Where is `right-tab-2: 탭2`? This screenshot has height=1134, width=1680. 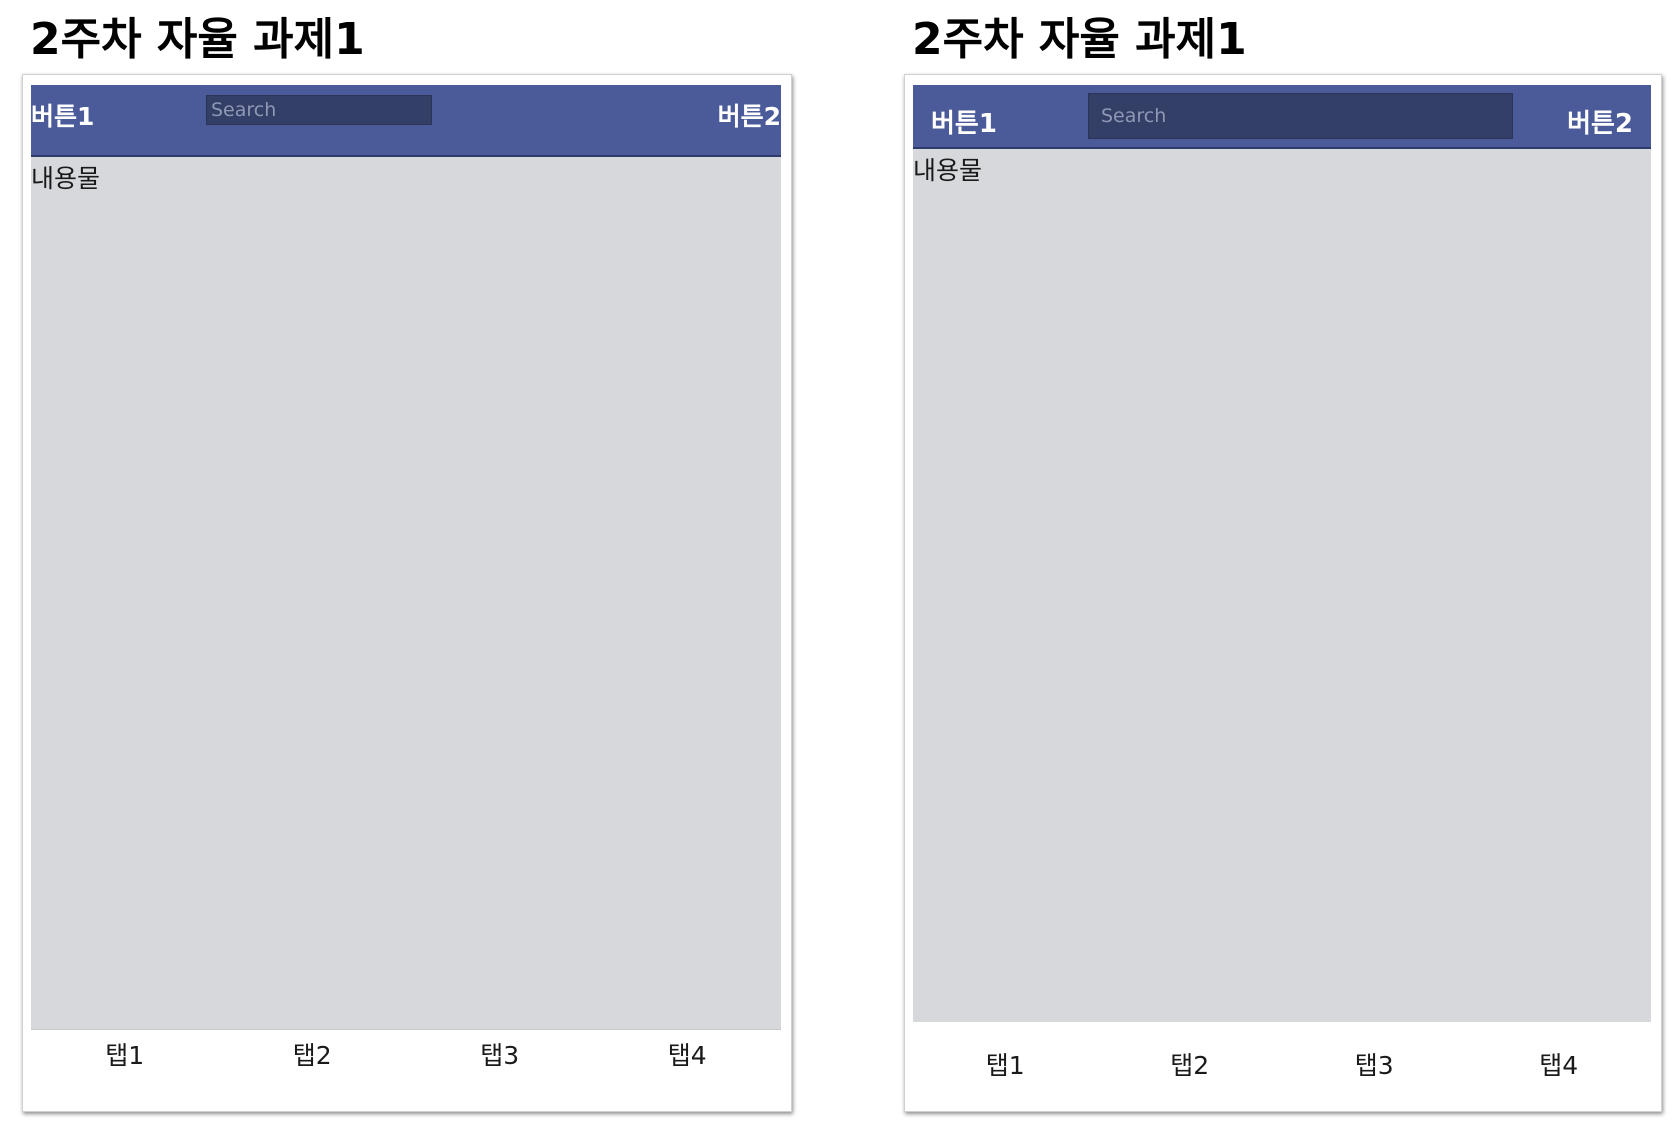
right-tab-2: 탭2 is located at coordinates (1190, 1065).